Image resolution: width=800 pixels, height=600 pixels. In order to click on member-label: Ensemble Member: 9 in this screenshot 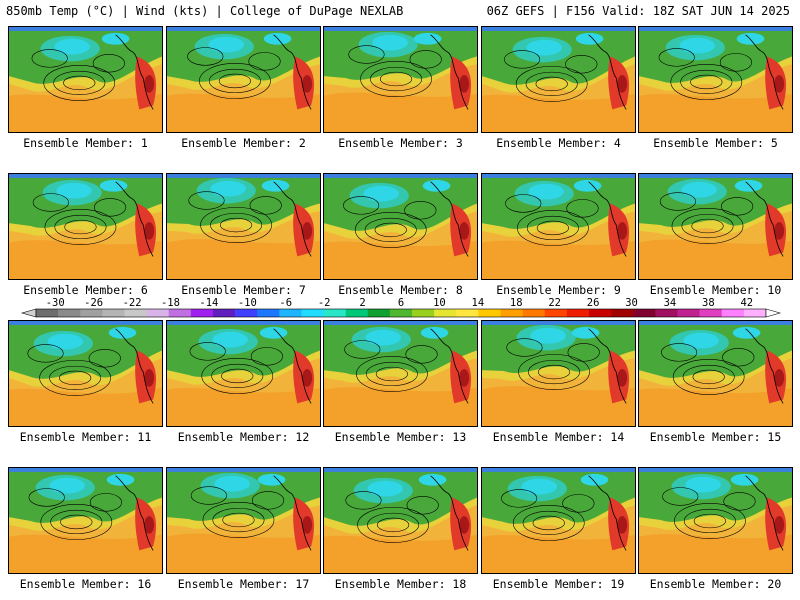, I will do `click(558, 290)`.